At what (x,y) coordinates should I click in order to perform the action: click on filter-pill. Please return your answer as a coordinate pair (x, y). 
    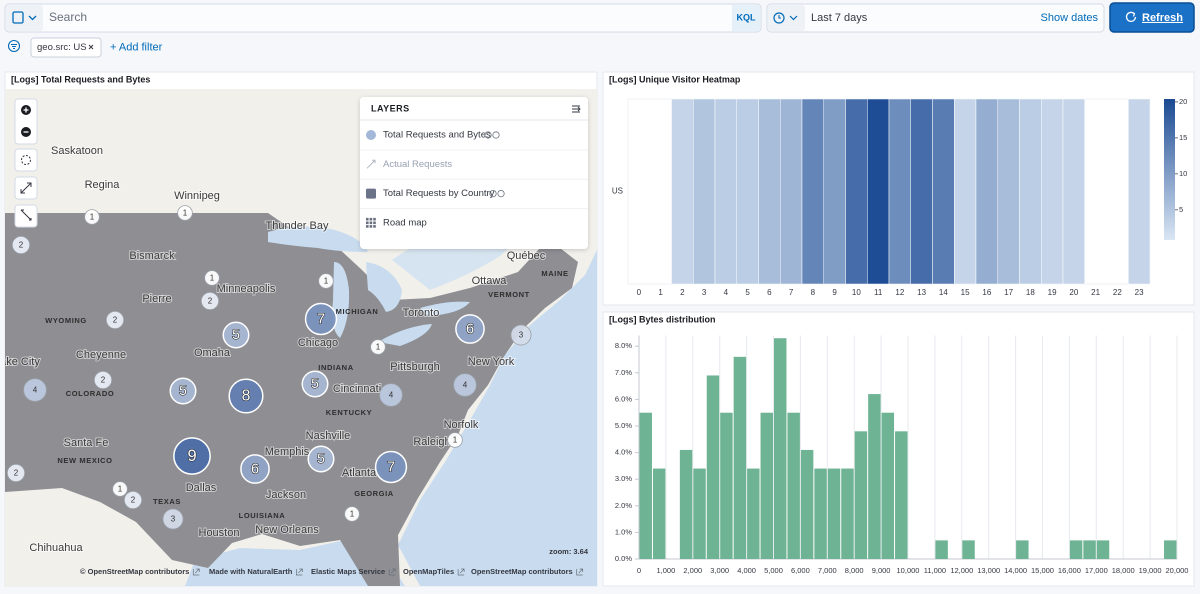
    Looking at the image, I should click on (66, 47).